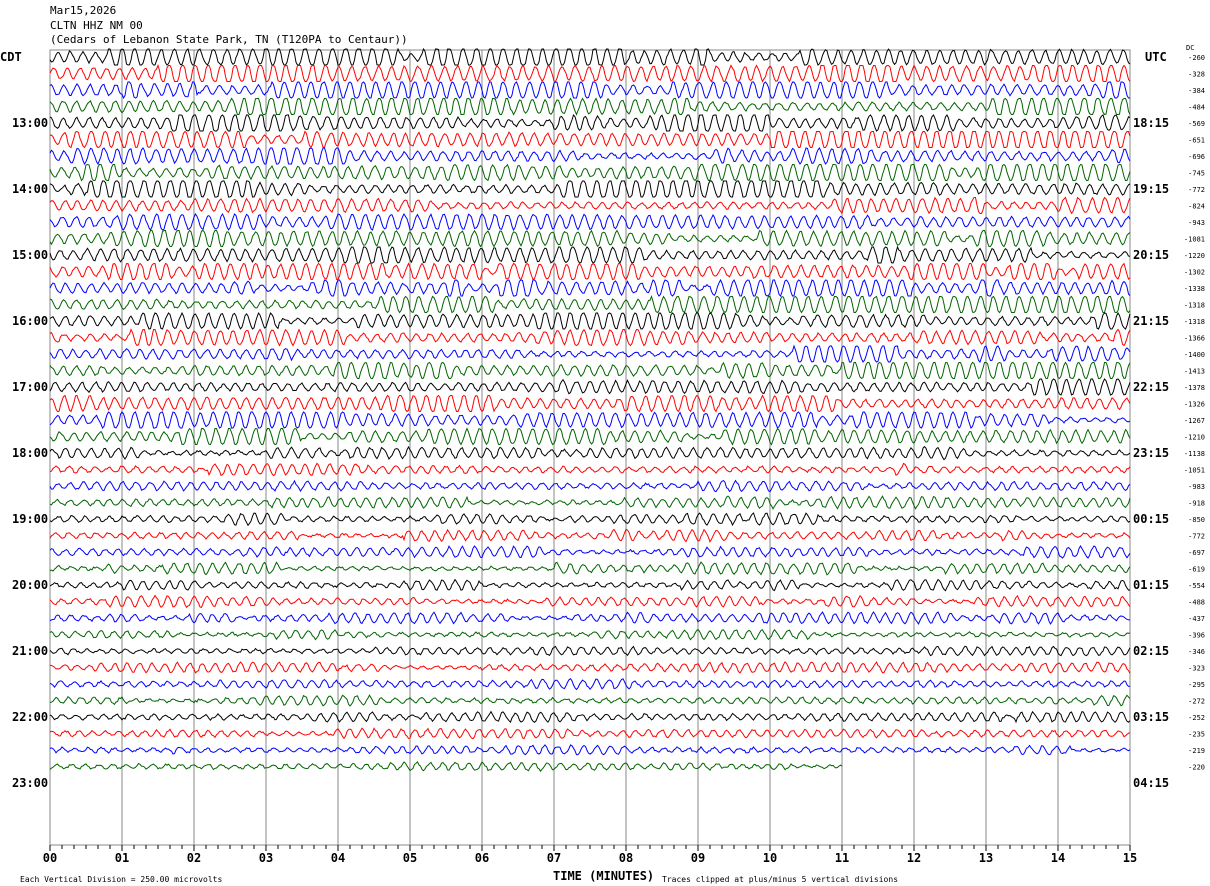 This screenshot has height=886, width=1210. What do you see at coordinates (1196, 190) in the screenshot?
I see `dc-offset-label: -772` at bounding box center [1196, 190].